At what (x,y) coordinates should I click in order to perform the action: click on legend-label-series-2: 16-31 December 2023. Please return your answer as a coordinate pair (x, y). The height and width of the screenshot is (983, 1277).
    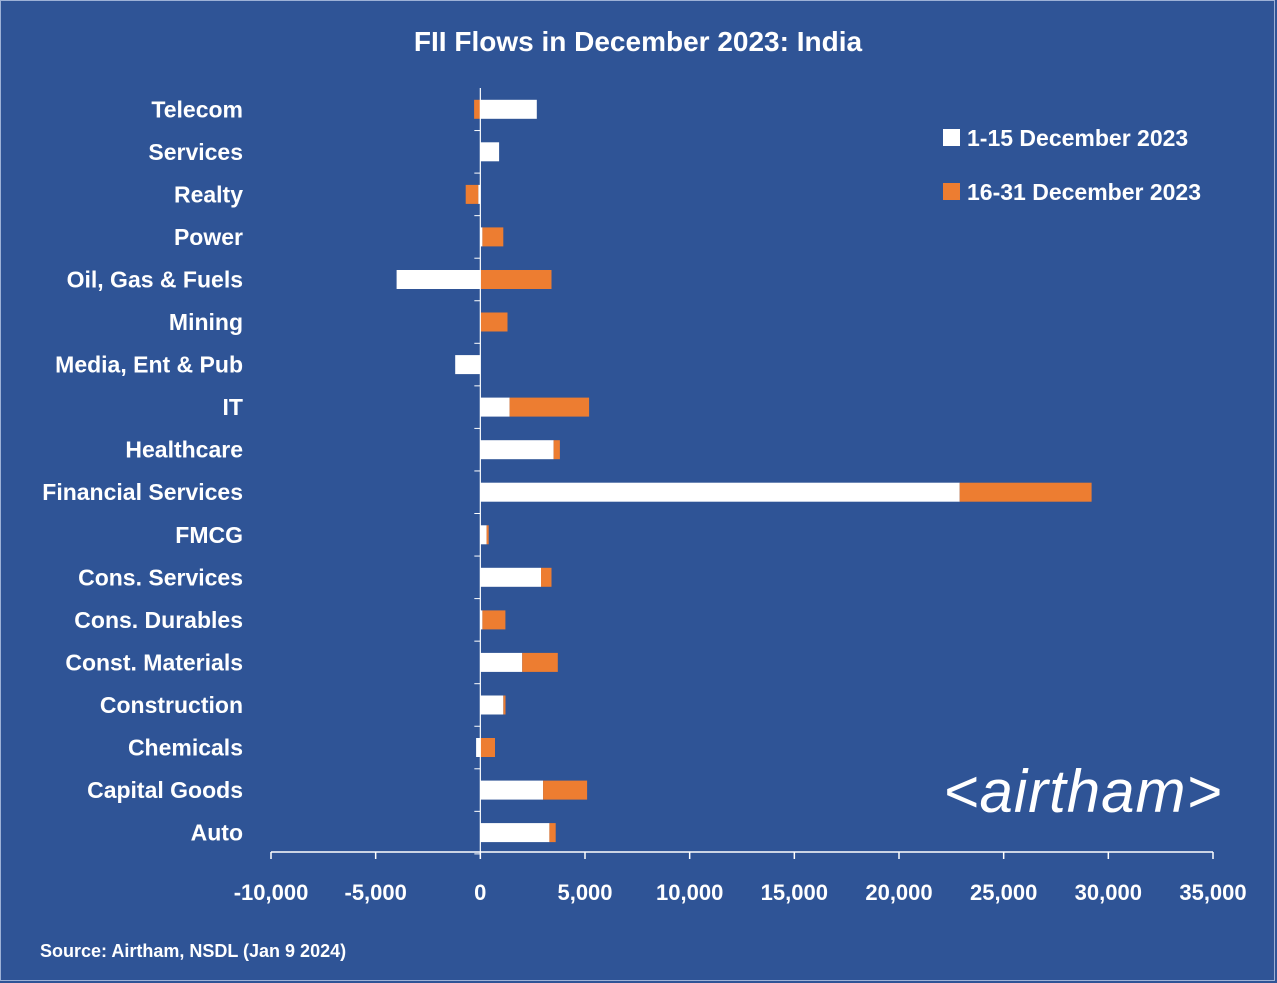
    Looking at the image, I should click on (1084, 192).